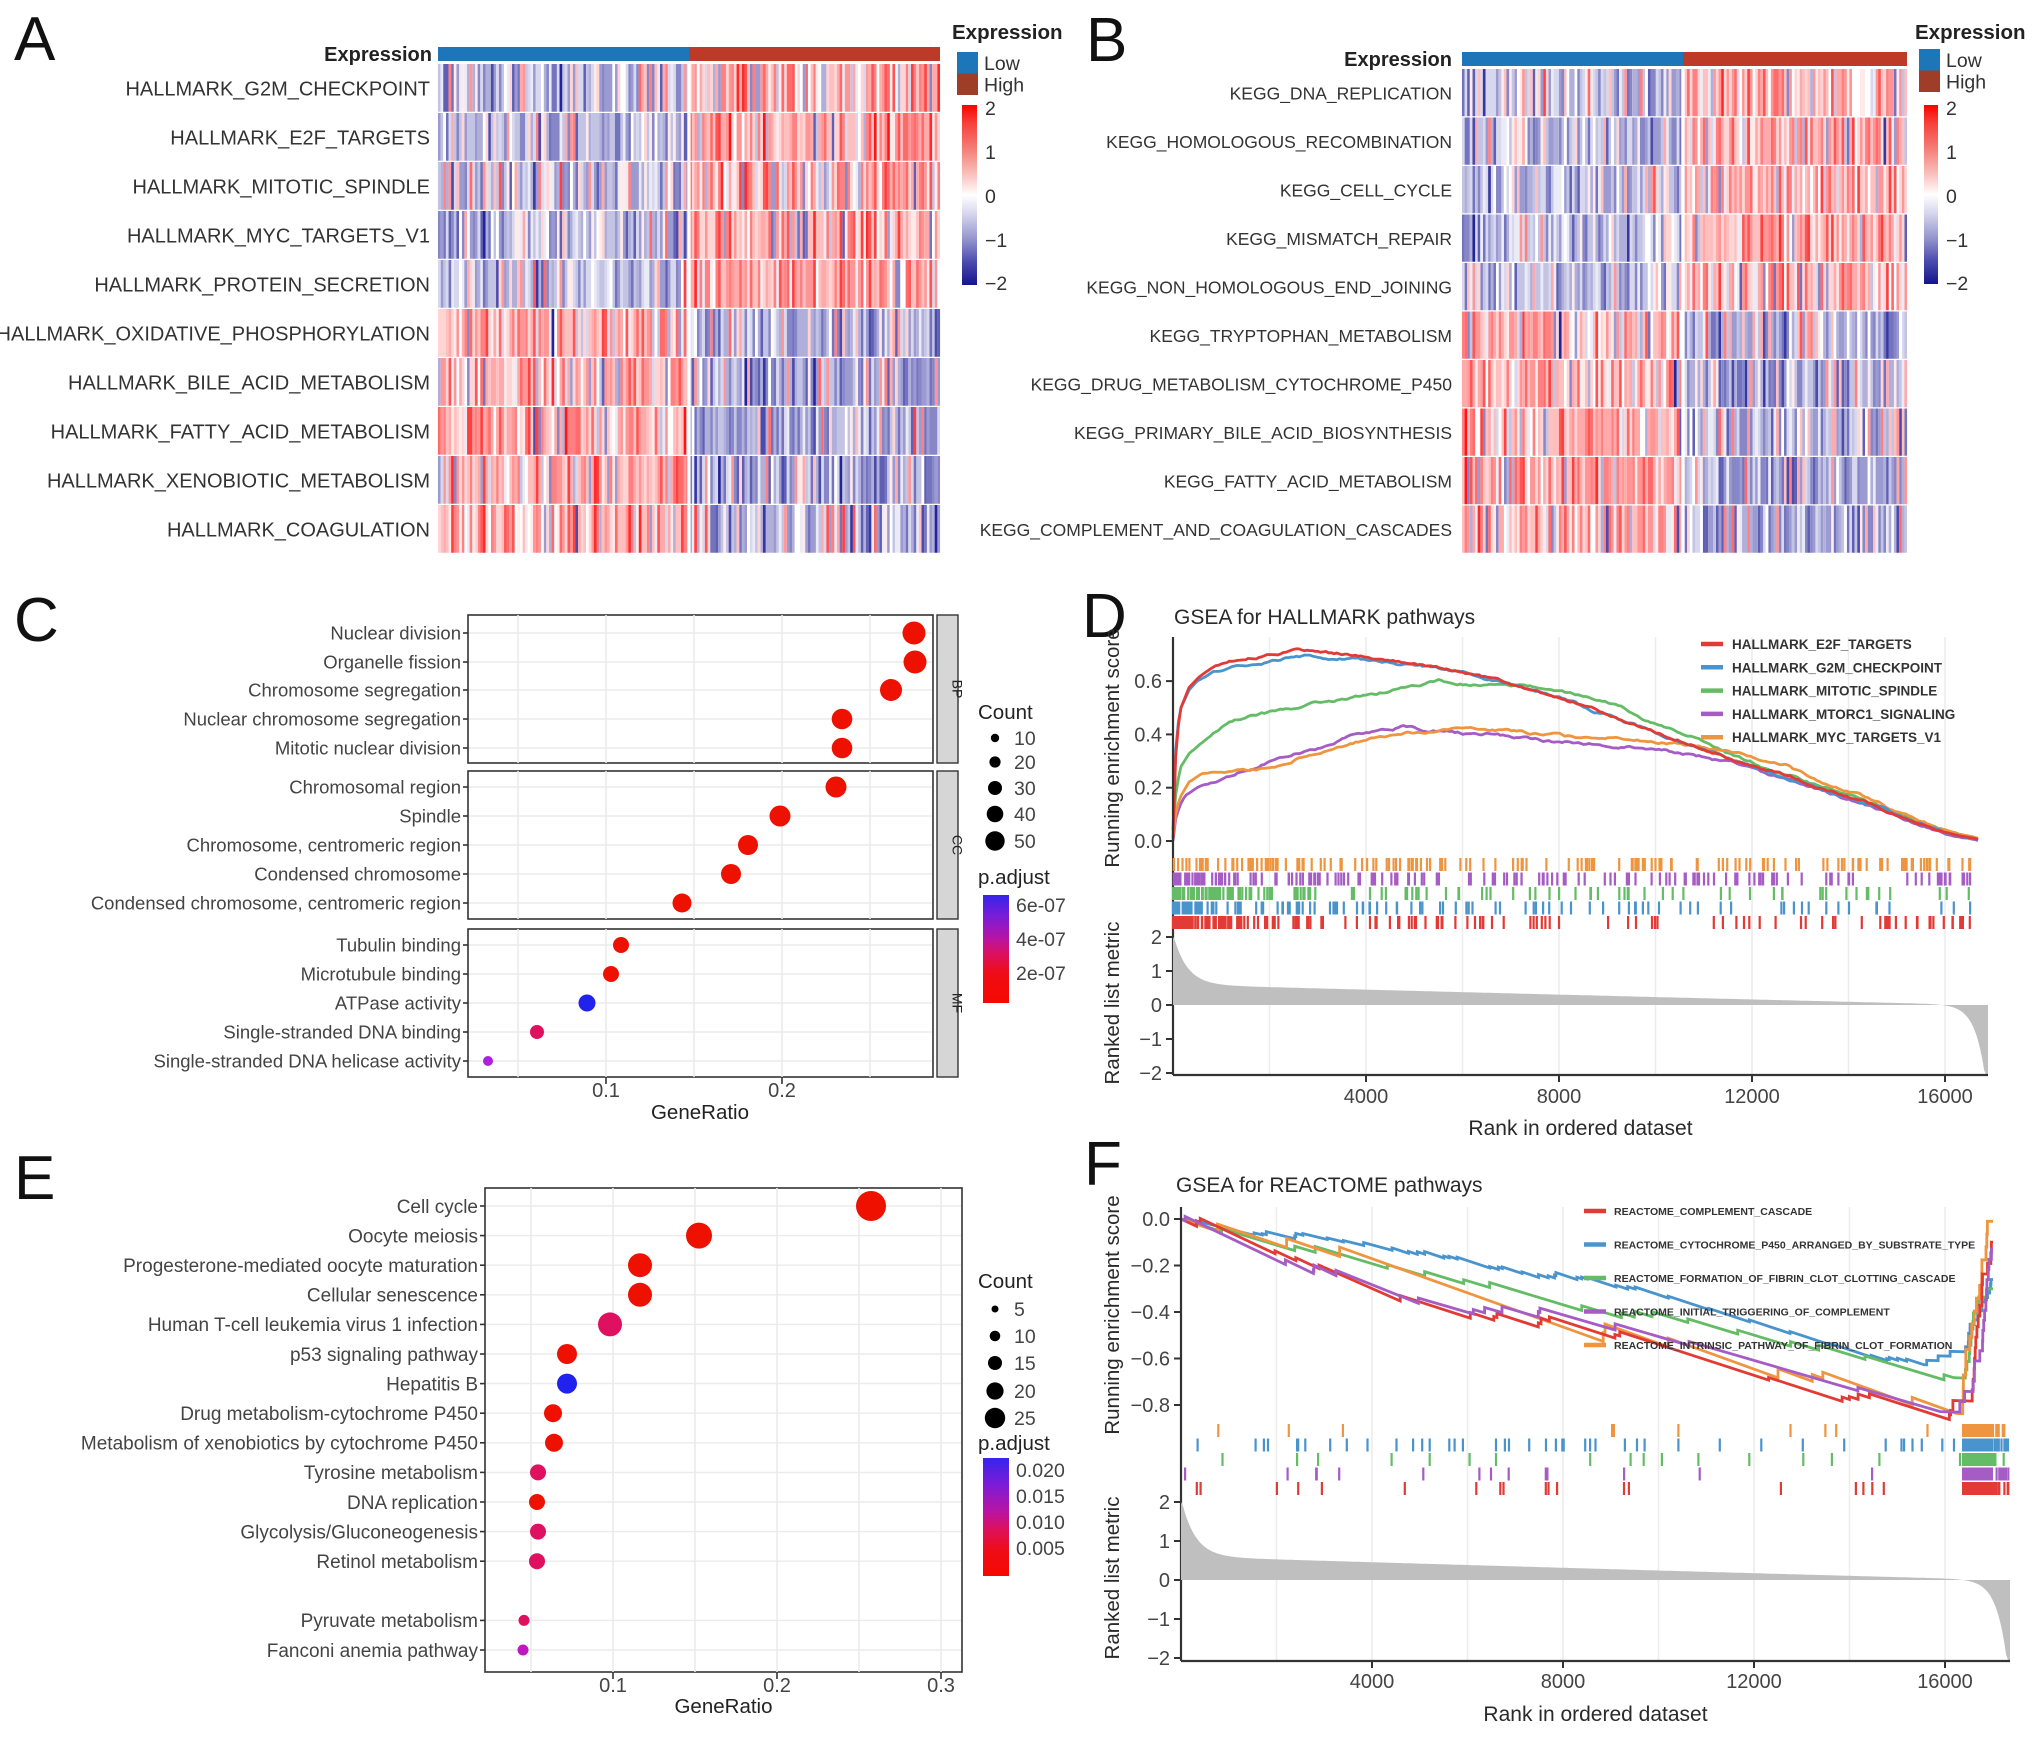  What do you see at coordinates (329, 1414) in the screenshot?
I see `svg-text:Drug metabolism-cytochrome P45: Drug metabolism-cytochrome P450` at bounding box center [329, 1414].